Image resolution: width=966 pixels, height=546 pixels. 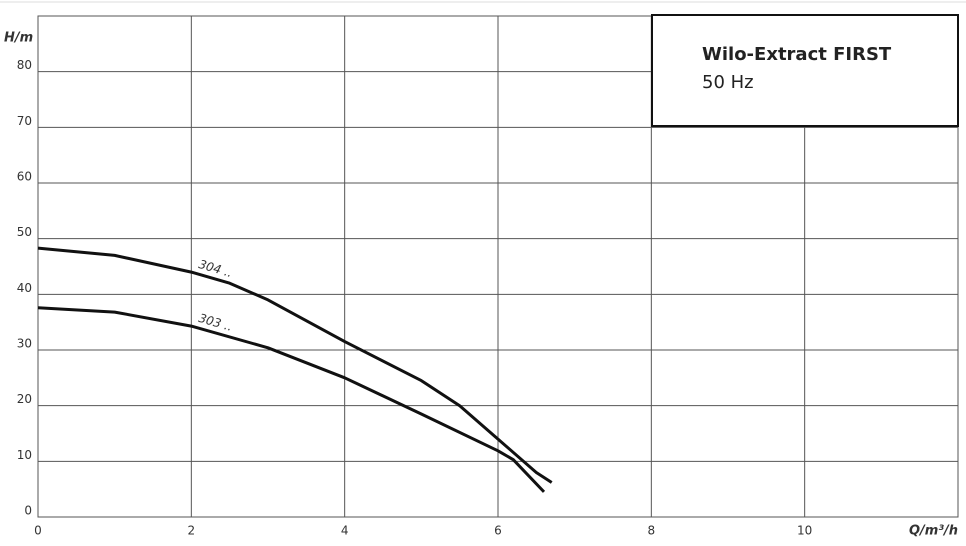 I want to click on title-box, so click(x=805, y=70).